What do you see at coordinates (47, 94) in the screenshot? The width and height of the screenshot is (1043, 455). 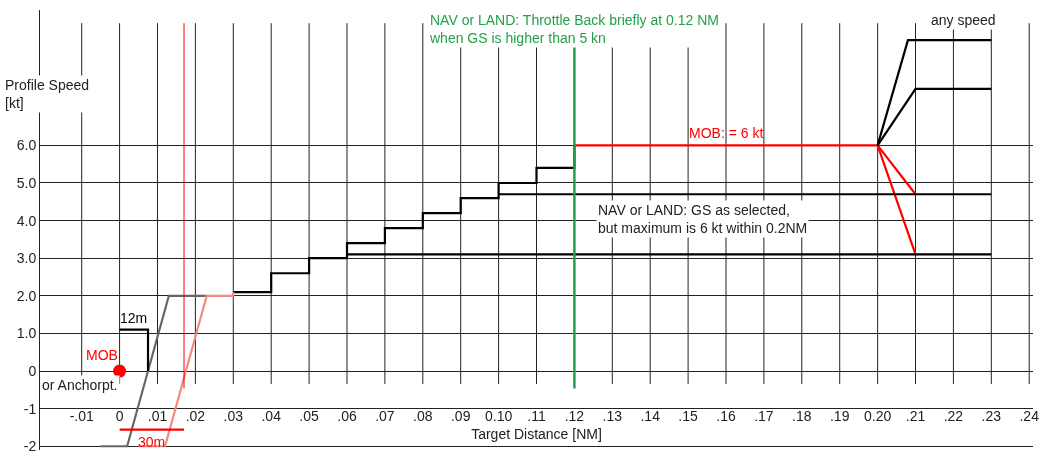 I see `y-axis-title: Profile Speed [kt]` at bounding box center [47, 94].